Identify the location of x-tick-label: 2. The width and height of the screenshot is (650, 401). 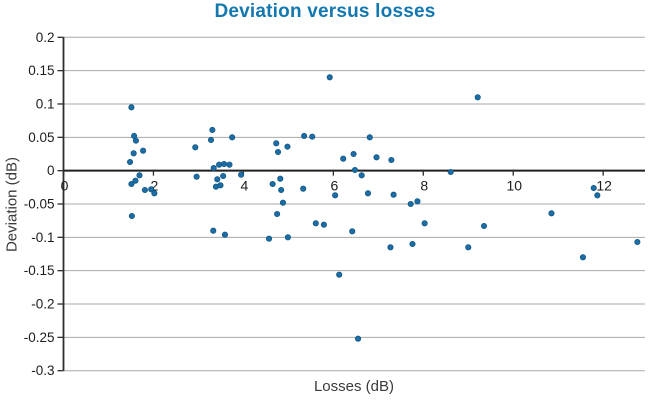
(155, 186).